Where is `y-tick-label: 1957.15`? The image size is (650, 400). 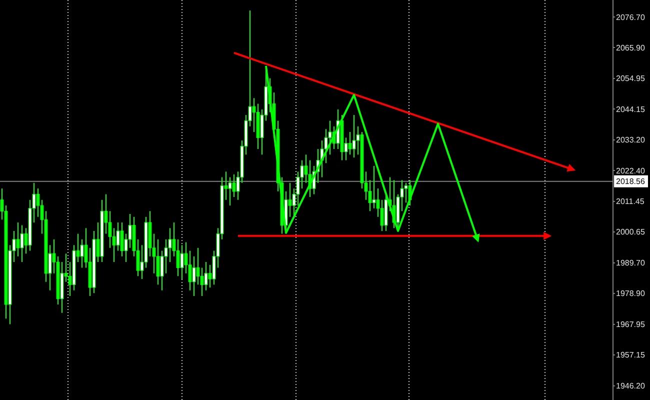
y-tick-label: 1957.15 is located at coordinates (631, 355).